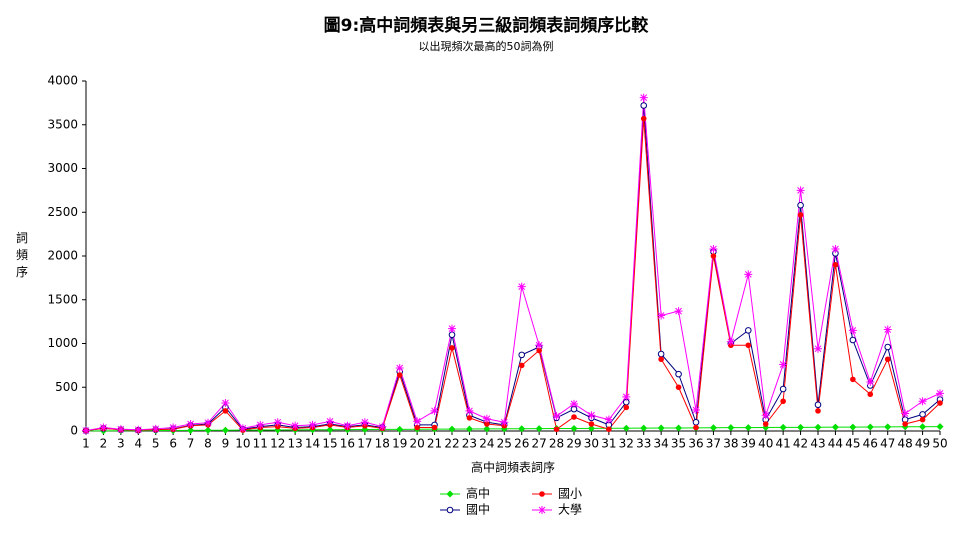  I want to click on x-tick-label: 45, so click(852, 444).